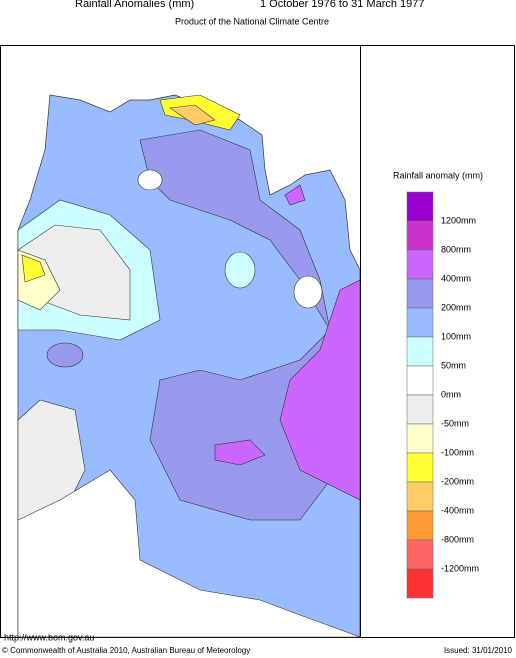  What do you see at coordinates (456, 307) in the screenshot?
I see `legend-label: 200mm` at bounding box center [456, 307].